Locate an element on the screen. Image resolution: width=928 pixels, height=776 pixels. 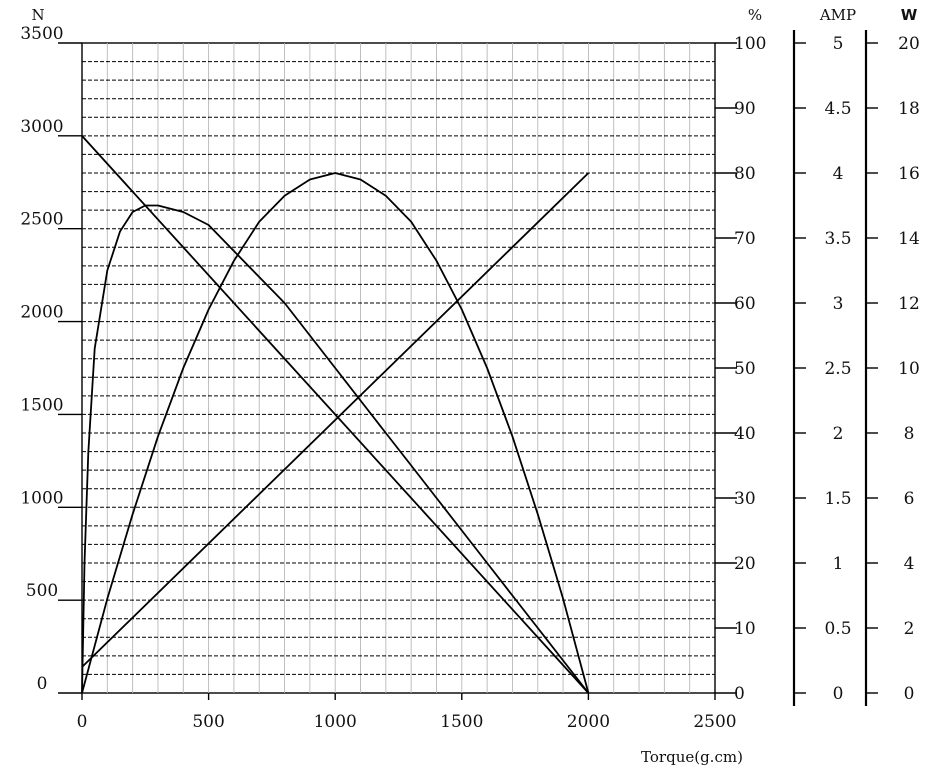
current-tick-label: 5 is located at coordinates (838, 44).